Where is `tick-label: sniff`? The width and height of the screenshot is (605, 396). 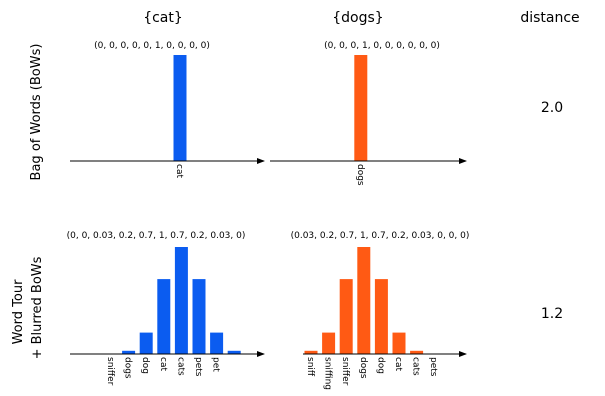 tick-label: sniff is located at coordinates (310, 367).